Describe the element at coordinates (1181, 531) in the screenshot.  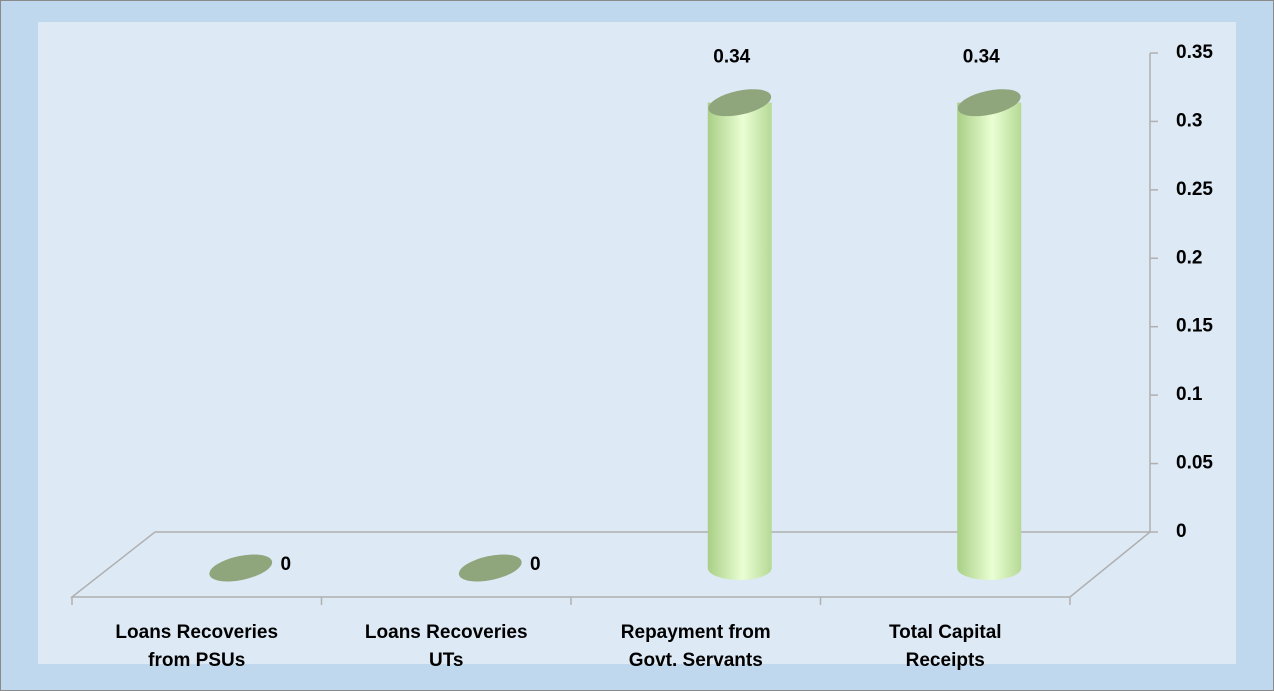
I see `y-tick-label: 0` at that location.